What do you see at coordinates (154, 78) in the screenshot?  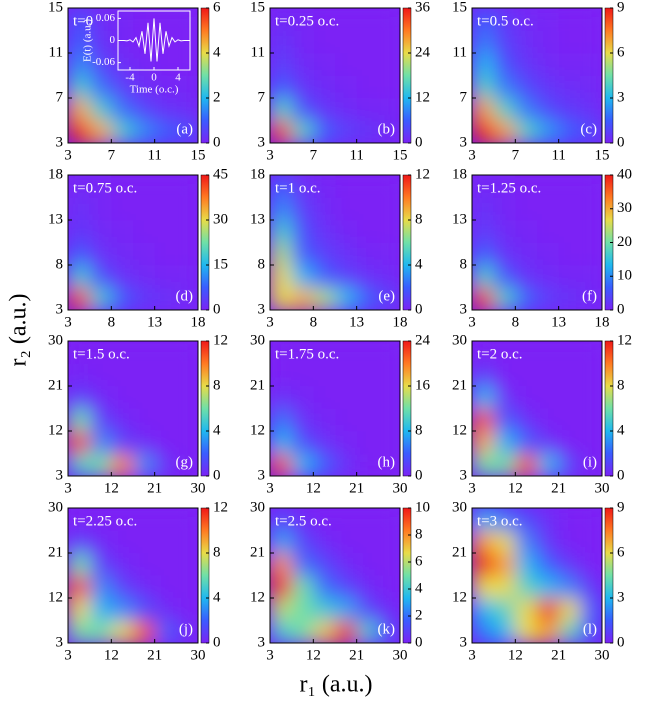 I see `inset-x-tick-label: 0` at bounding box center [154, 78].